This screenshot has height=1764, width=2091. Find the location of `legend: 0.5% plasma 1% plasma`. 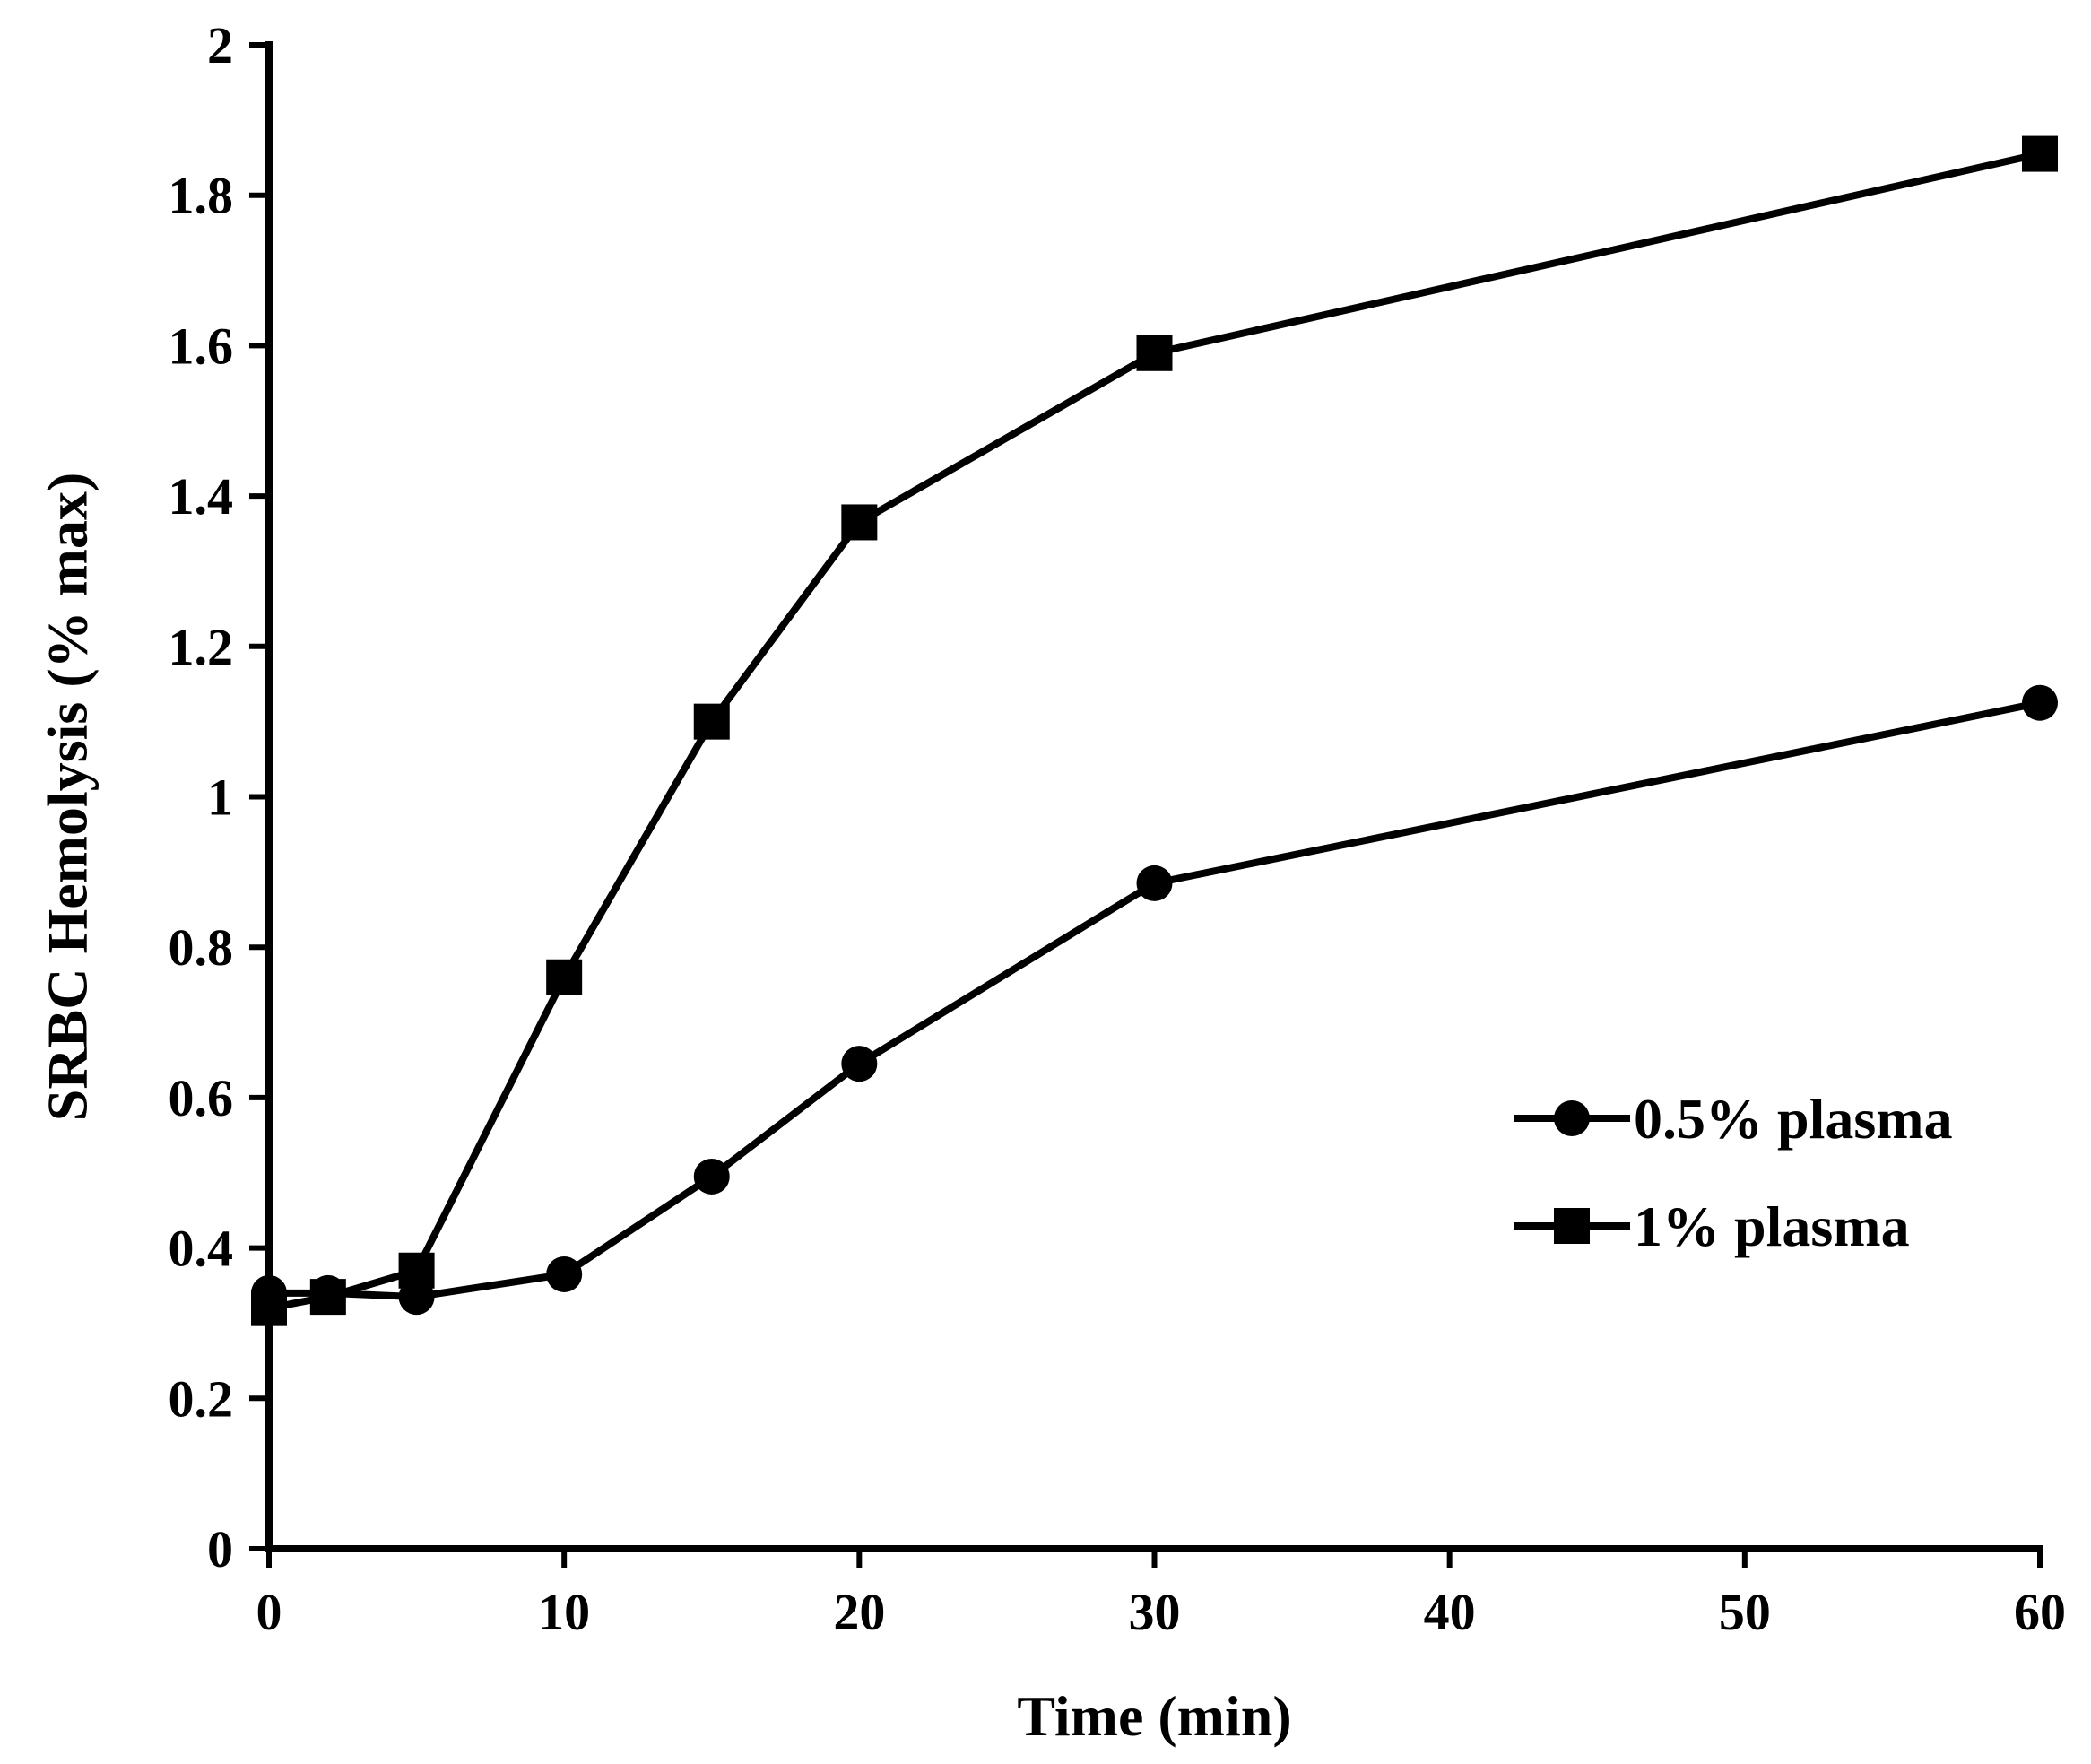

legend: 0.5% plasma 1% plasma is located at coordinates (1733, 1172).